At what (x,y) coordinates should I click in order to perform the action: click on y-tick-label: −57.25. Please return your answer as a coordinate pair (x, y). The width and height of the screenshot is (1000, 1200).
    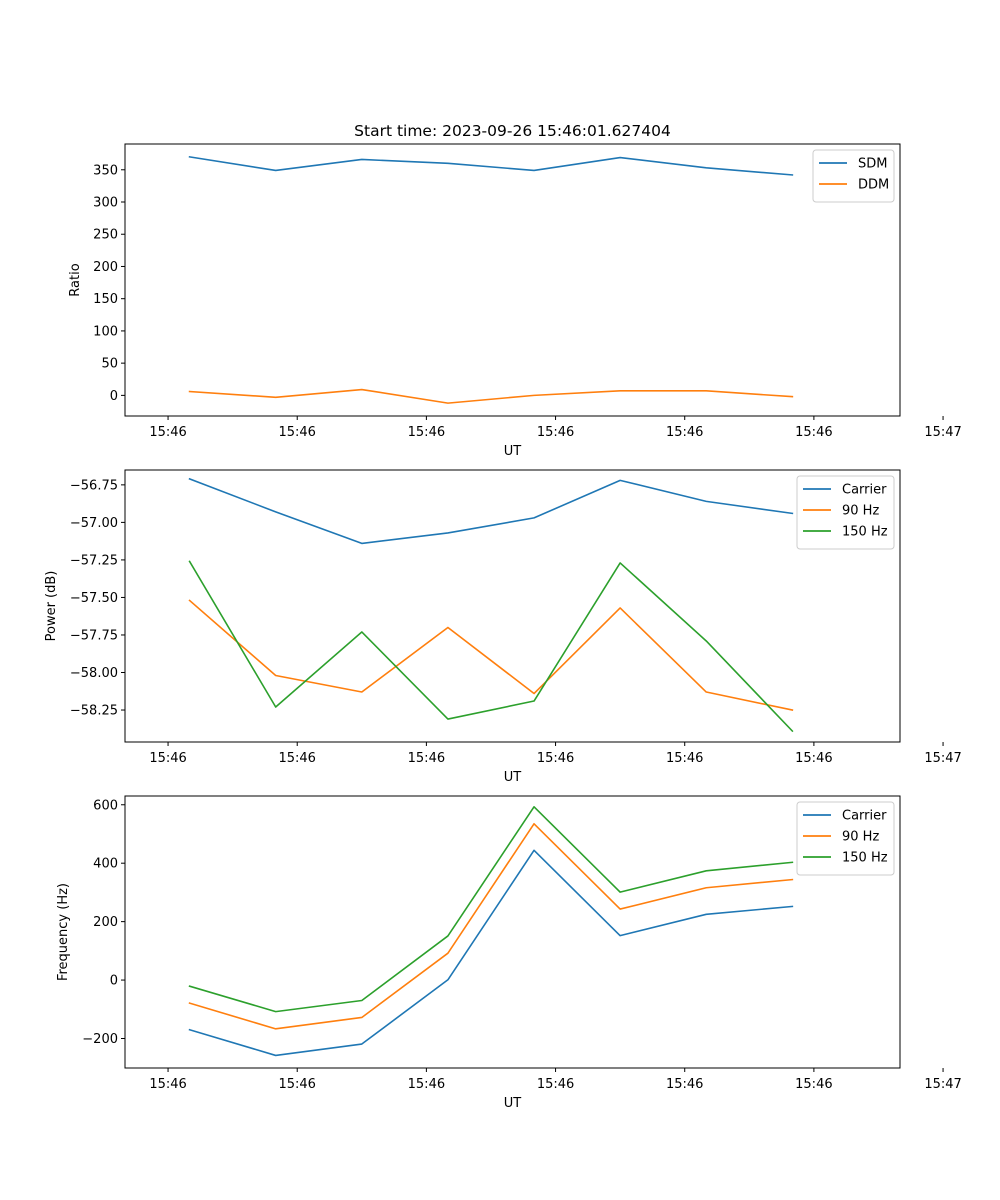
    Looking at the image, I should click on (94, 560).